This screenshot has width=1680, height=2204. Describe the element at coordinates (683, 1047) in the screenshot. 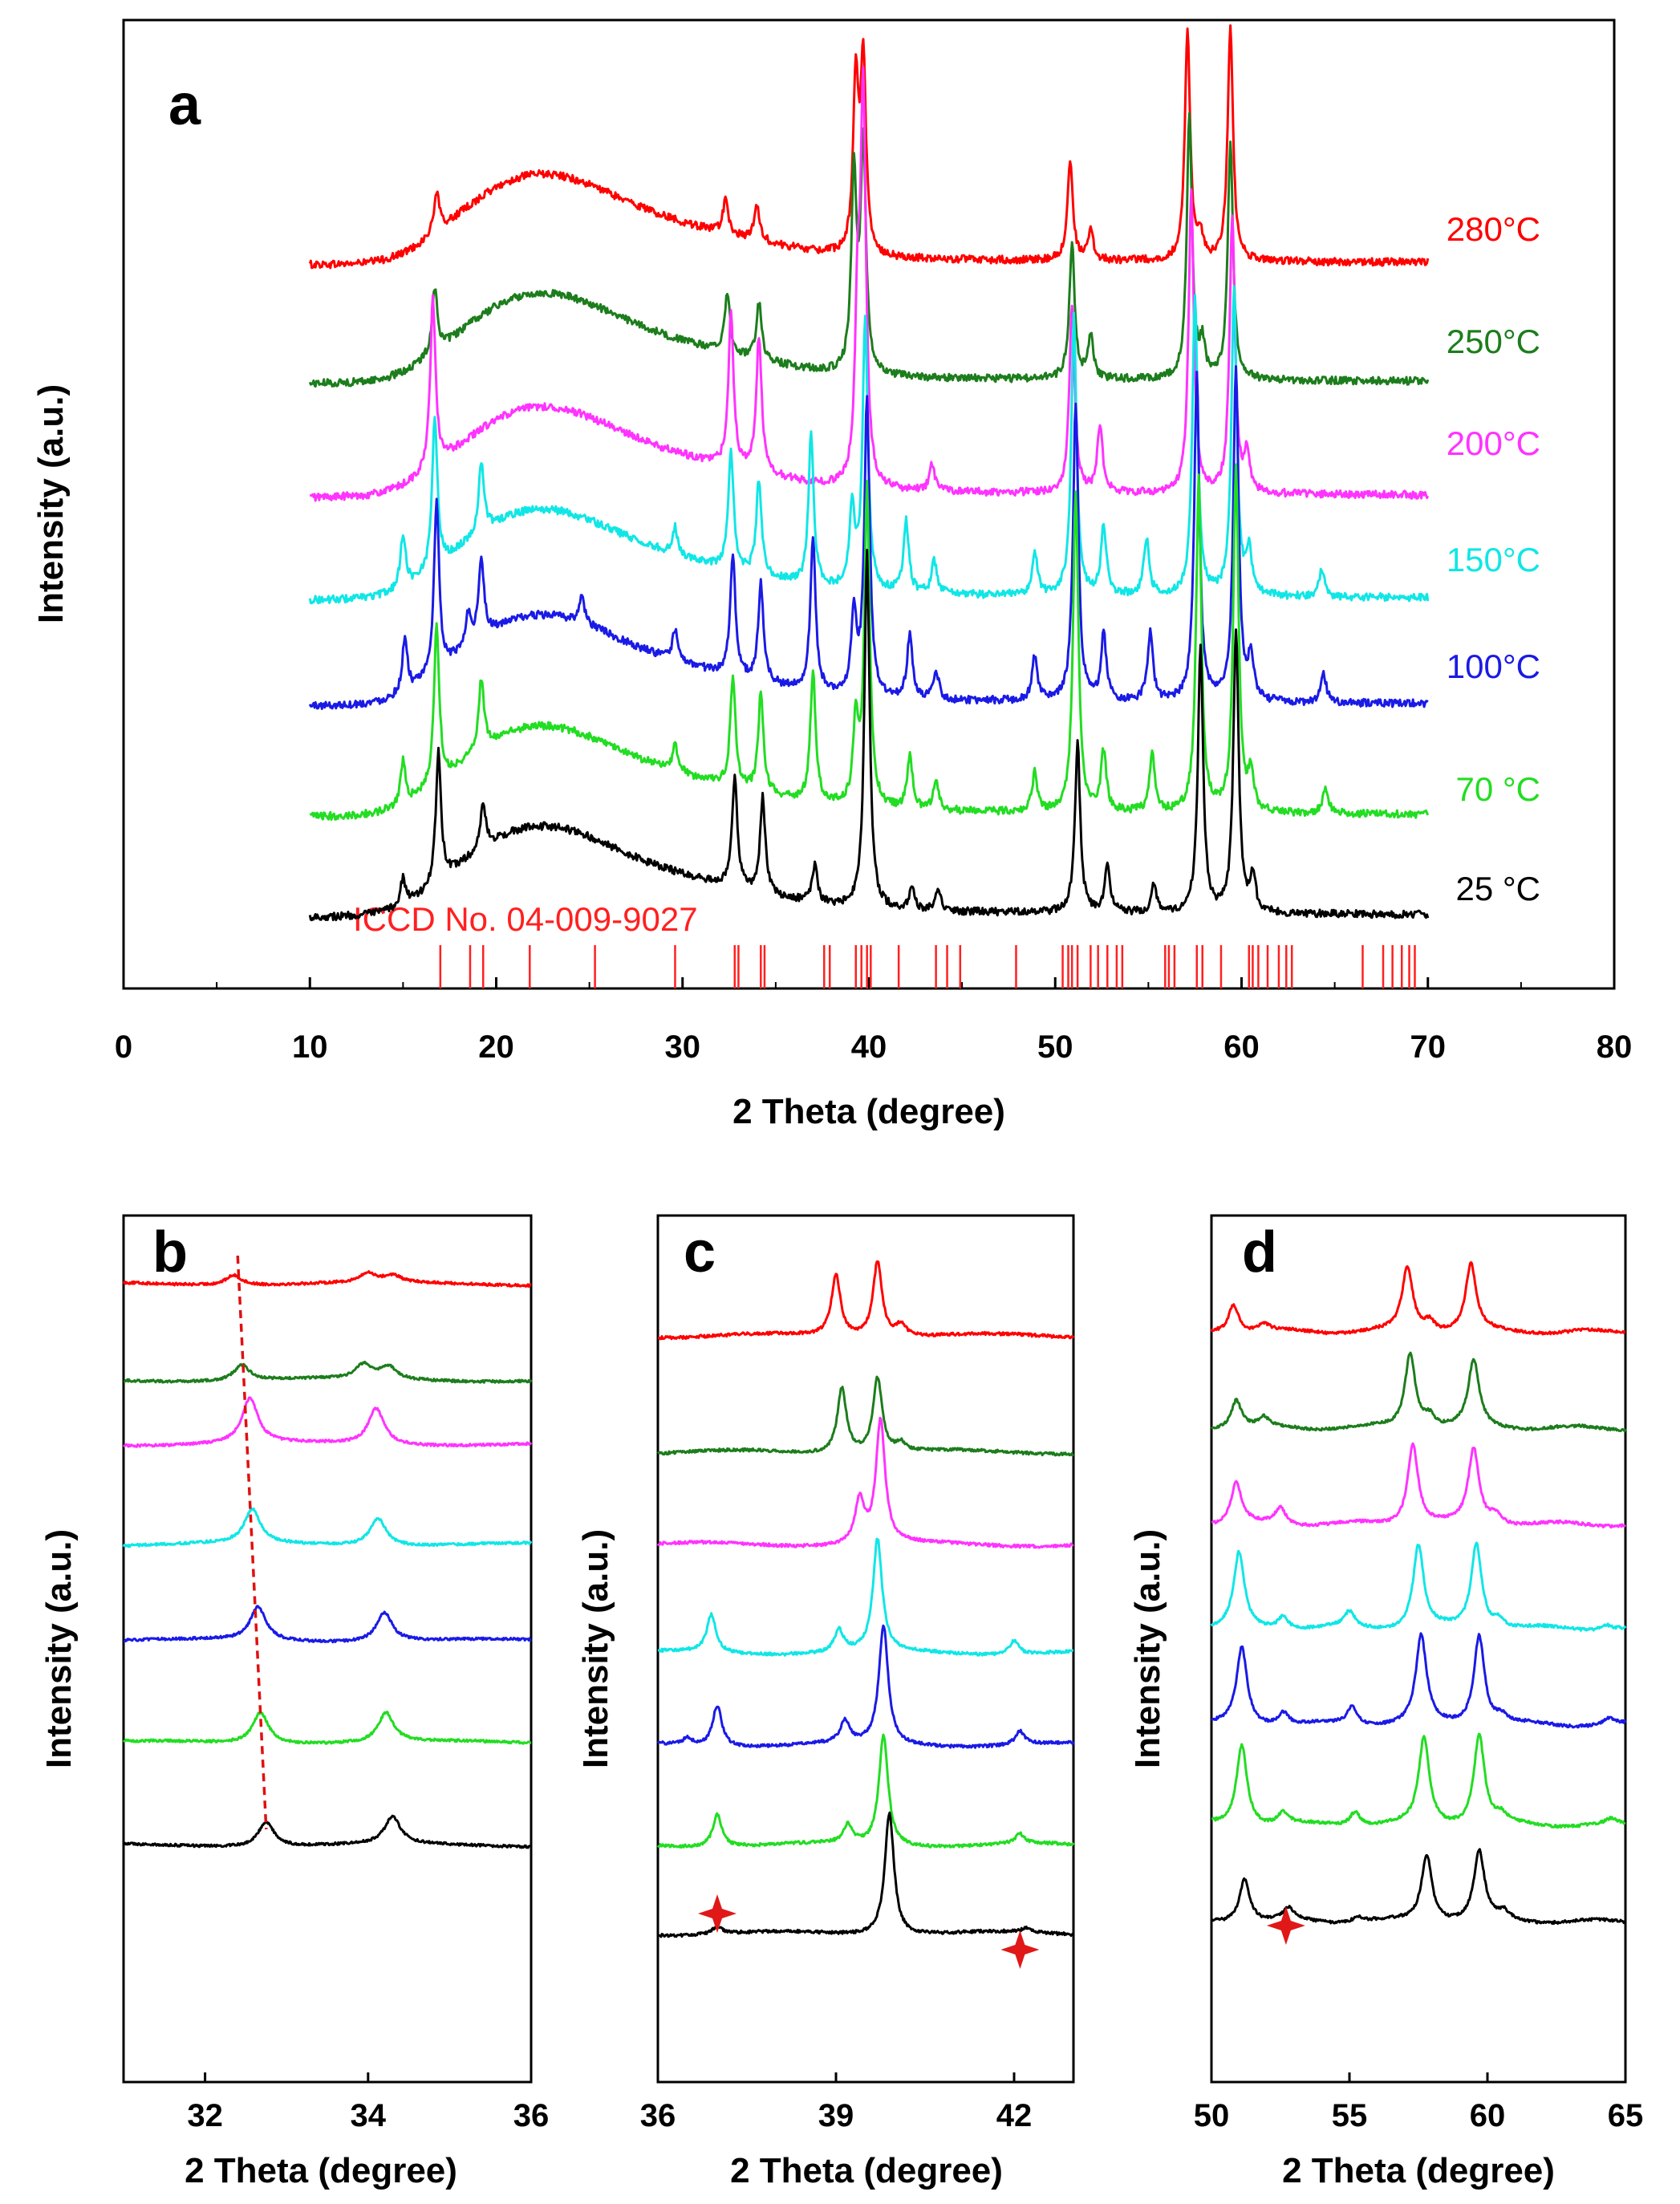

I see `x-tick-label: 30` at that location.